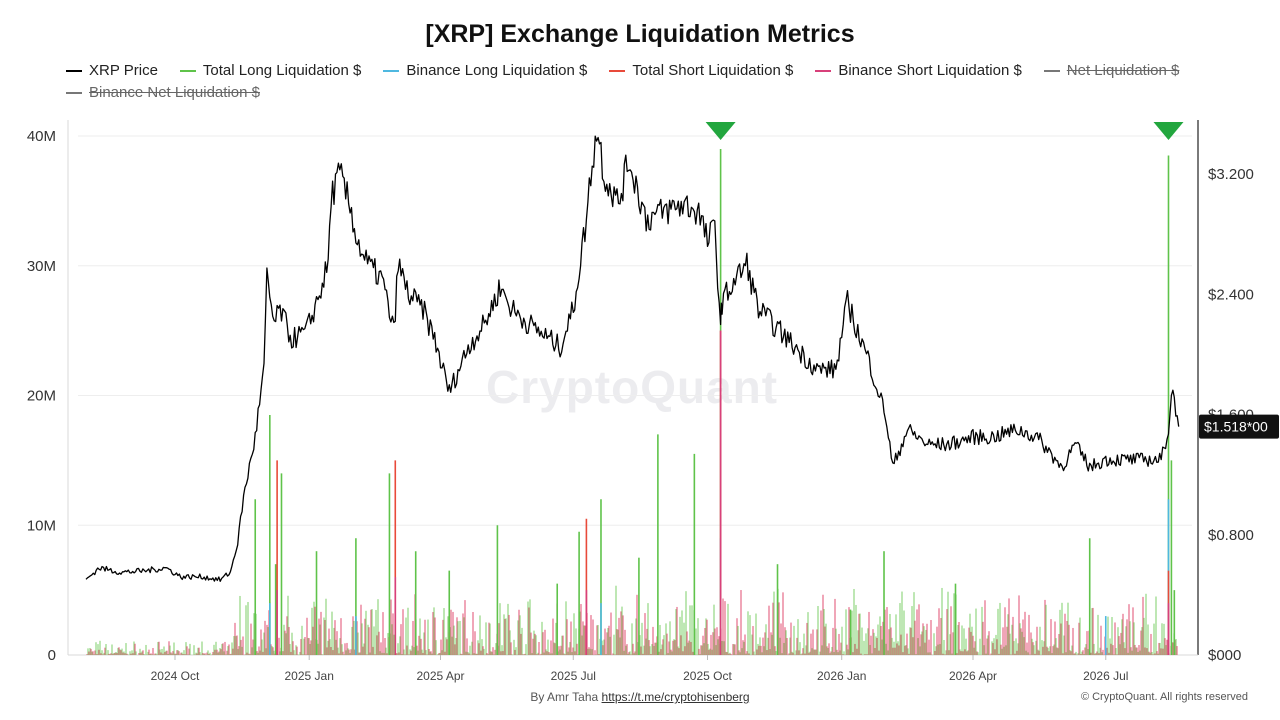  Describe the element at coordinates (123, 70) in the screenshot. I see `legend-label: XRP Price` at that location.